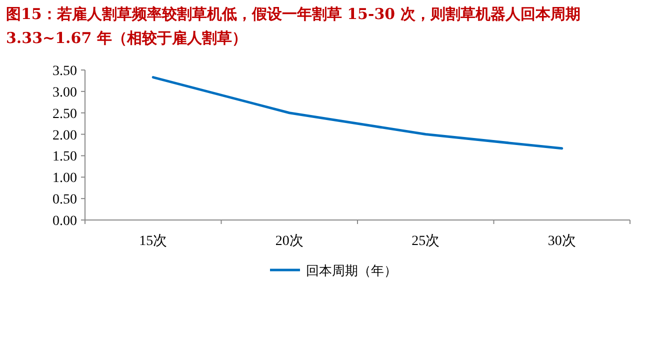  I want to click on legend: 回本周期（年）, so click(333, 271).